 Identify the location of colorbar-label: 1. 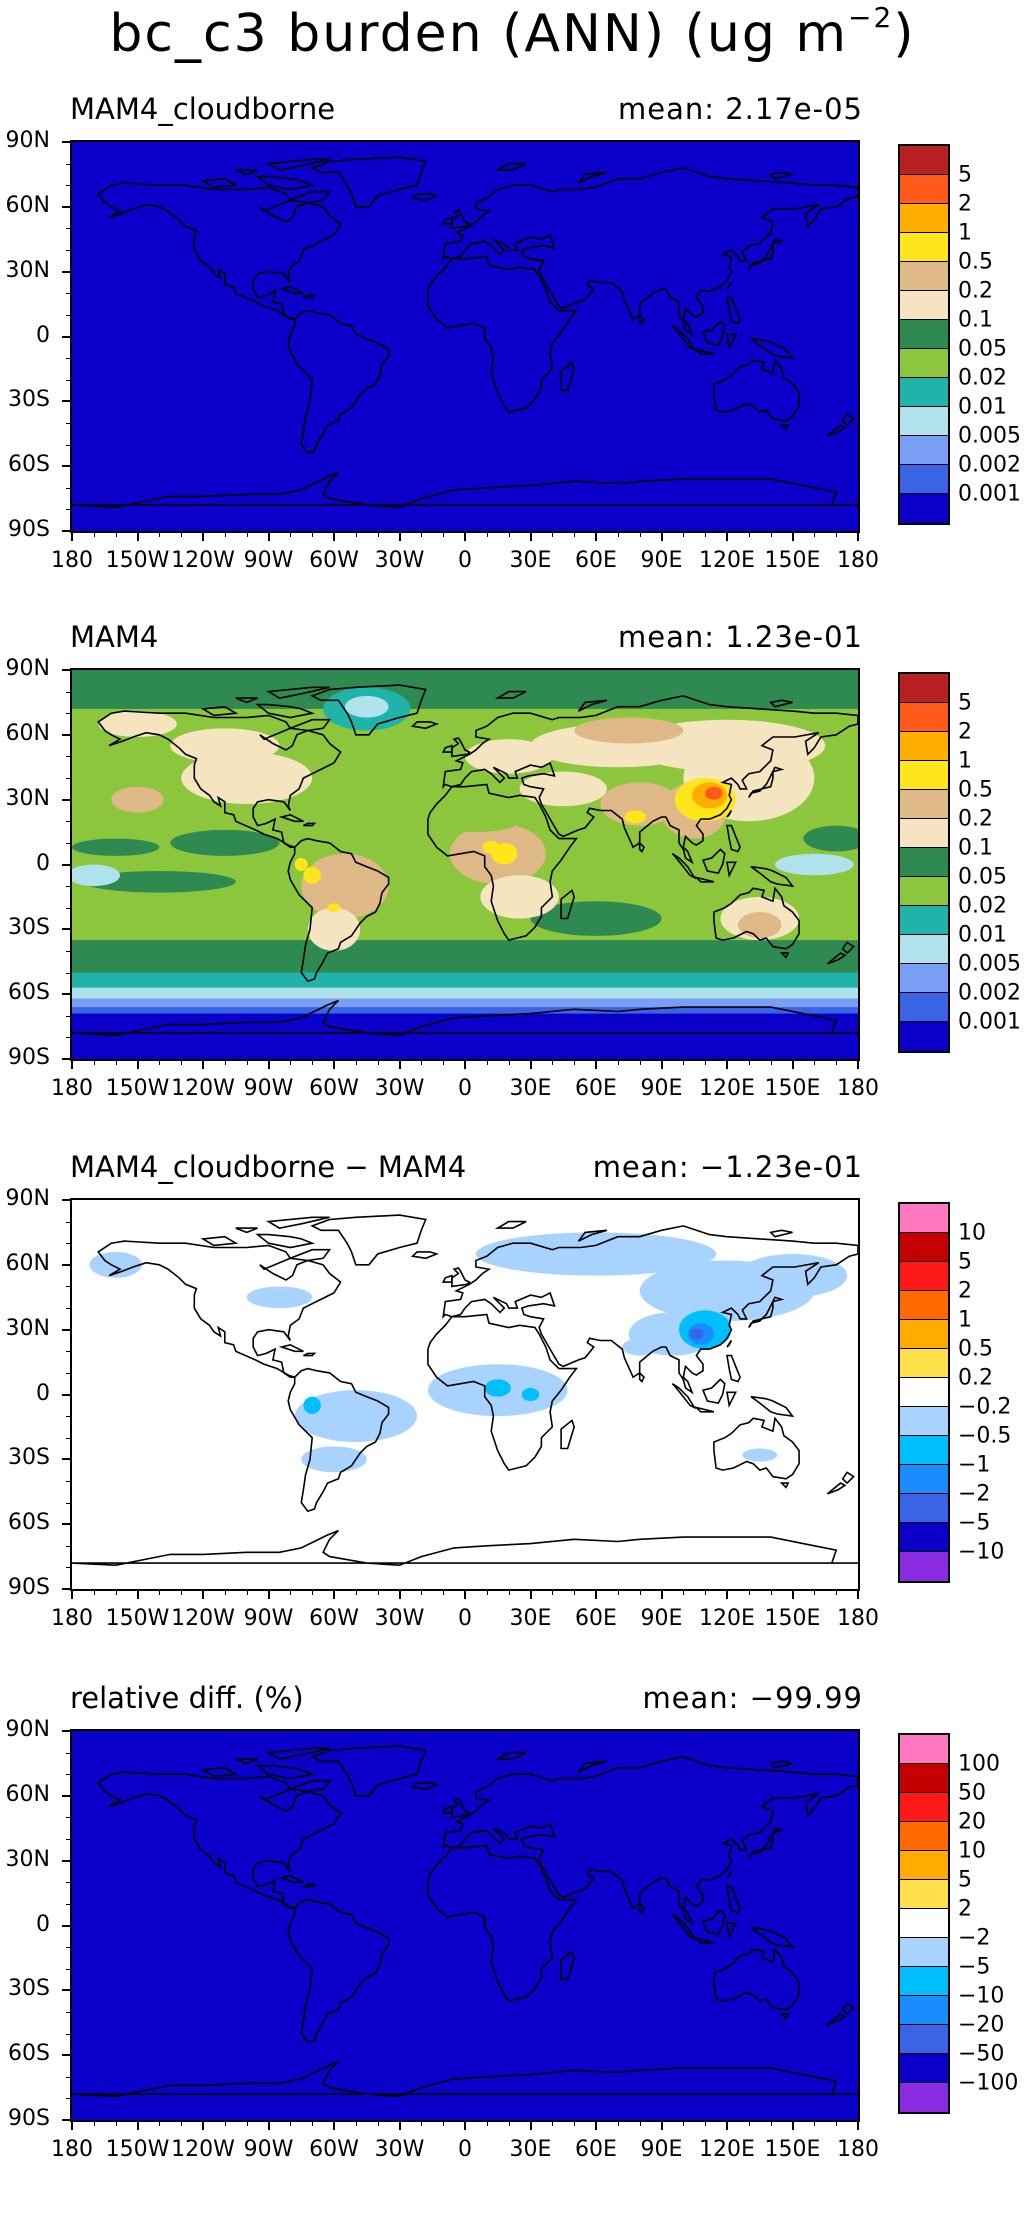
(965, 233).